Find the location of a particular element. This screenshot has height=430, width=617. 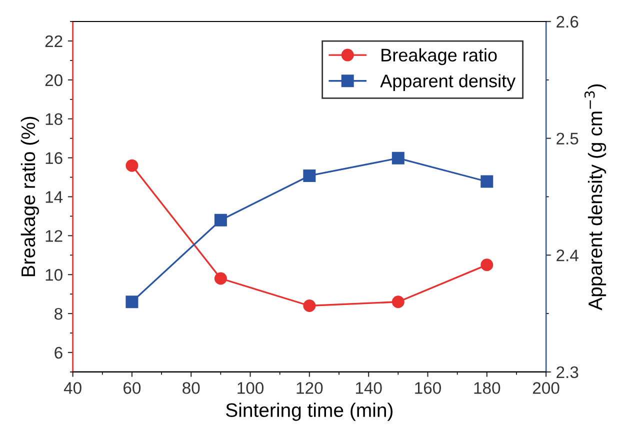

x-axis-title: Sintering time (min) is located at coordinates (309, 411).